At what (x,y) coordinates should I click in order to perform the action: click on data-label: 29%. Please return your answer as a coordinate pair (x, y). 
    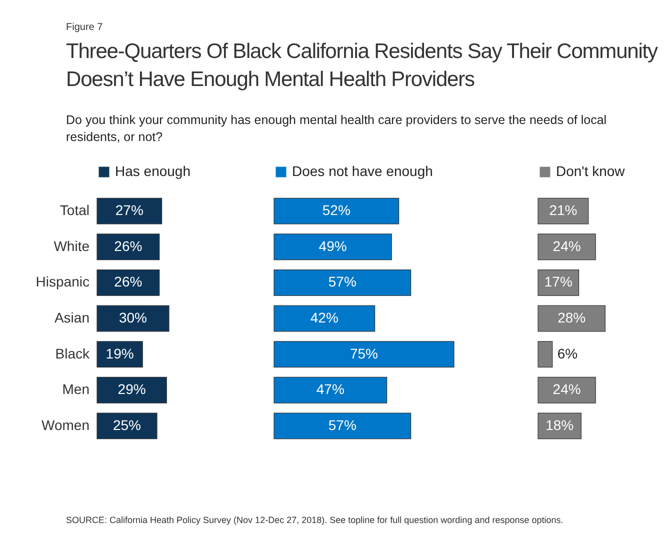
    Looking at the image, I should click on (132, 389).